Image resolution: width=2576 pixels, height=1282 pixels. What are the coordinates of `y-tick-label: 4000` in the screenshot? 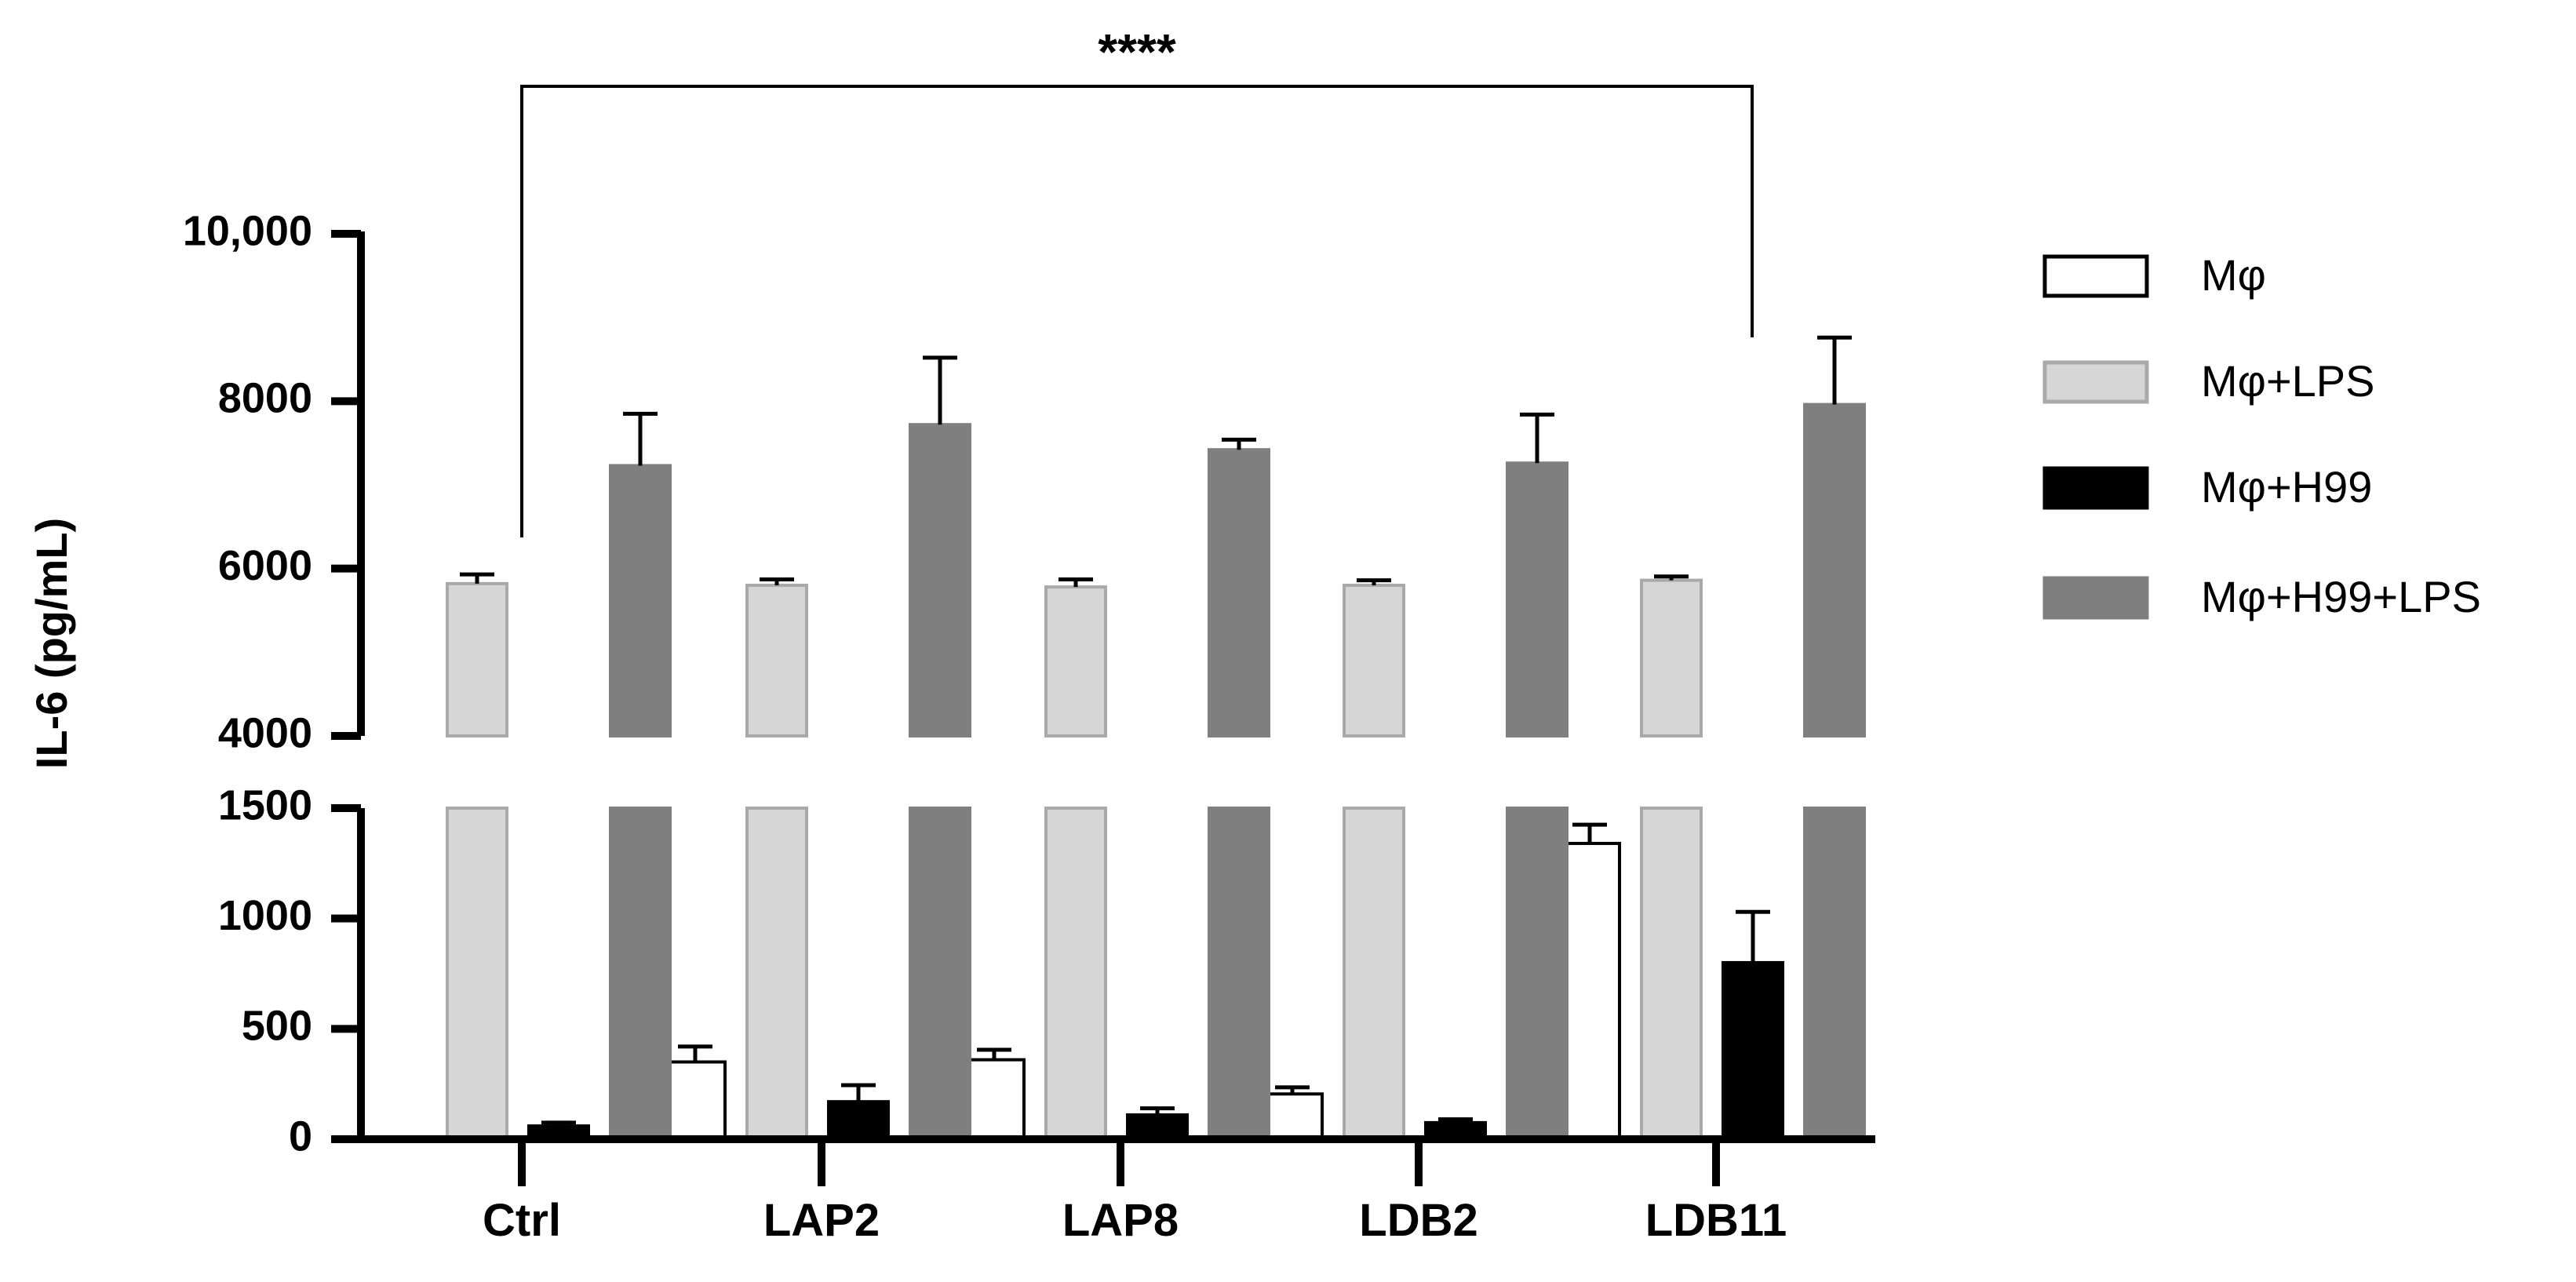 It's located at (265, 732).